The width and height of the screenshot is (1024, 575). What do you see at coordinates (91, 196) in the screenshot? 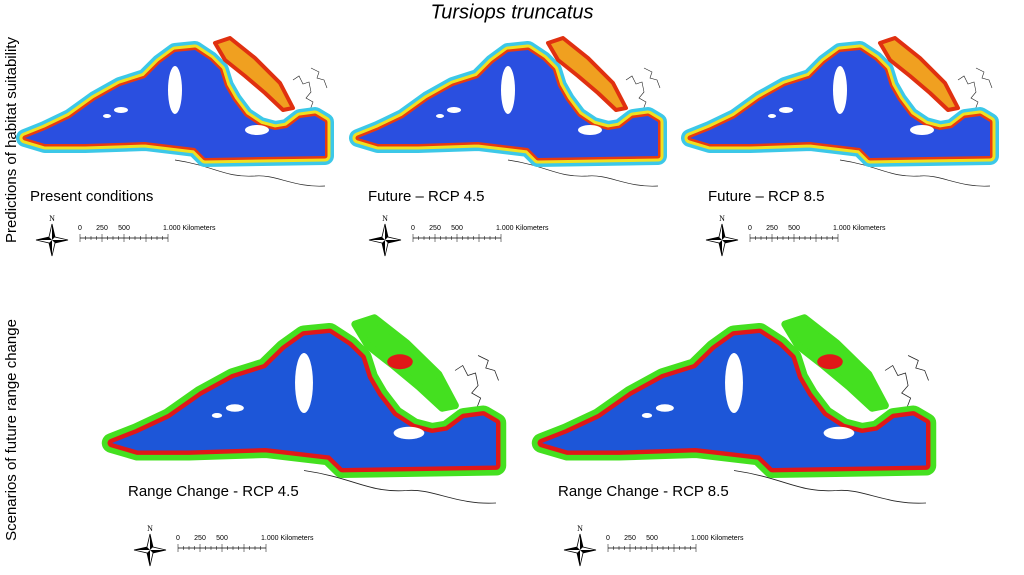
I see `panel-label: Present conditions` at bounding box center [91, 196].